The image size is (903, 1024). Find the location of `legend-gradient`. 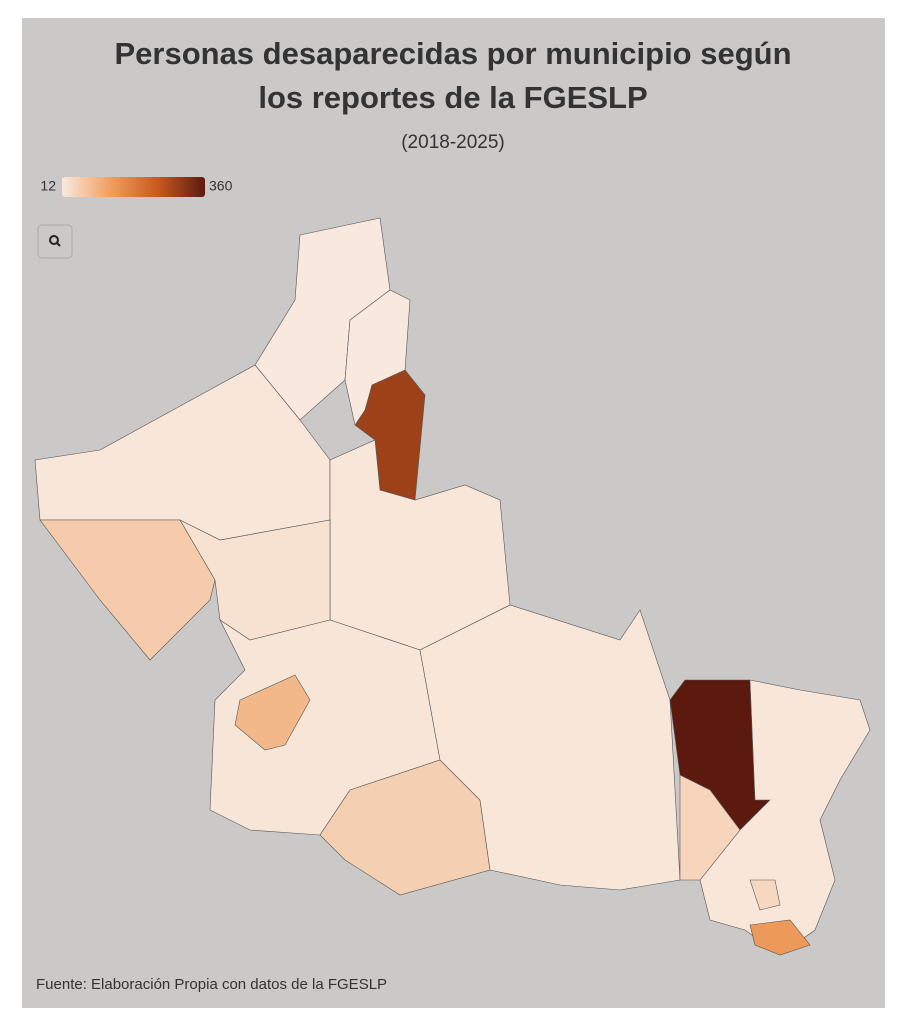

legend-gradient is located at coordinates (133, 187).